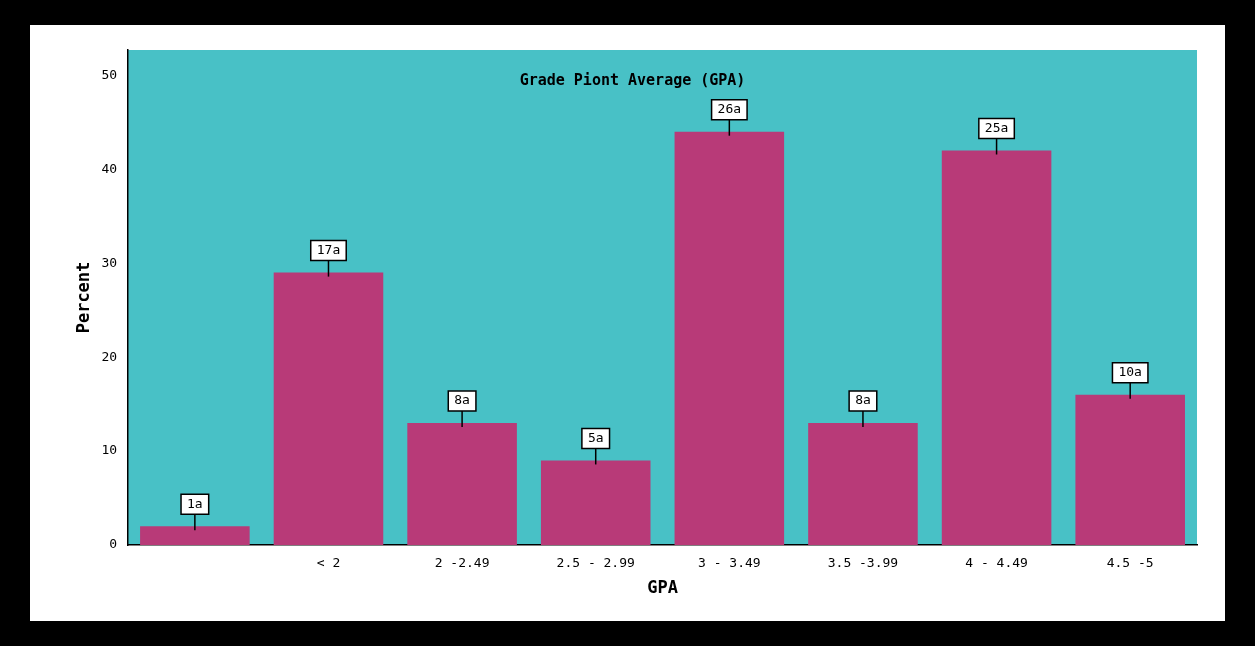 Image resolution: width=1255 pixels, height=646 pixels. Describe the element at coordinates (109, 74) in the screenshot. I see `y-tick-label: 50` at that location.